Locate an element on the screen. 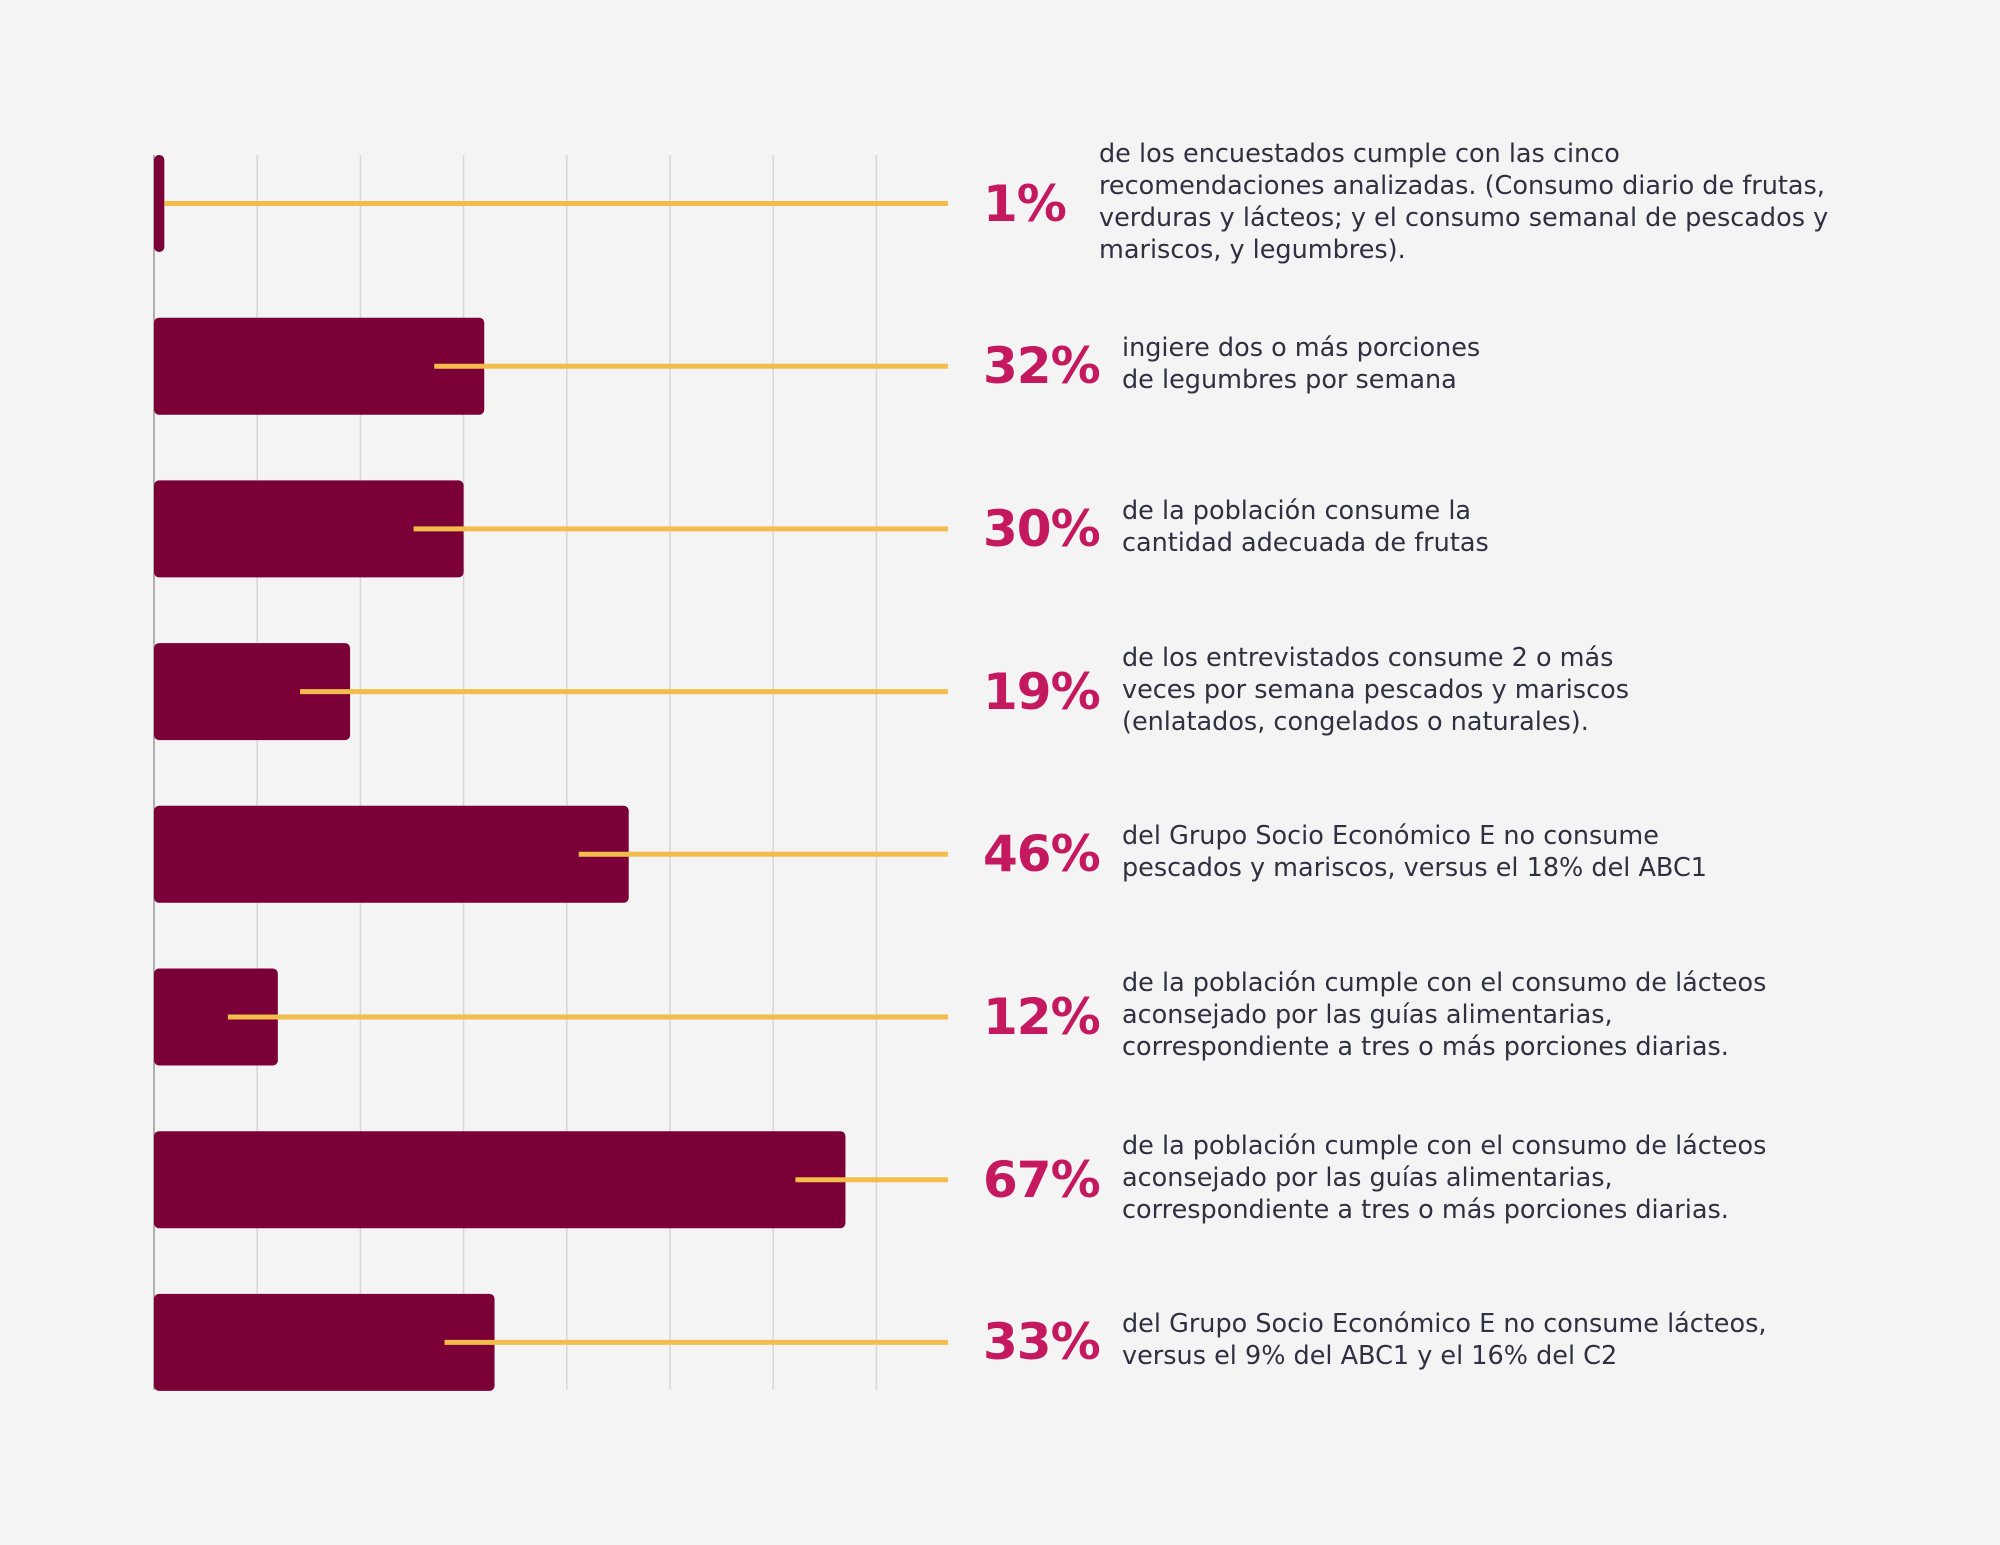  description-line: cantidad adecuada de frutas is located at coordinates (1305, 542).